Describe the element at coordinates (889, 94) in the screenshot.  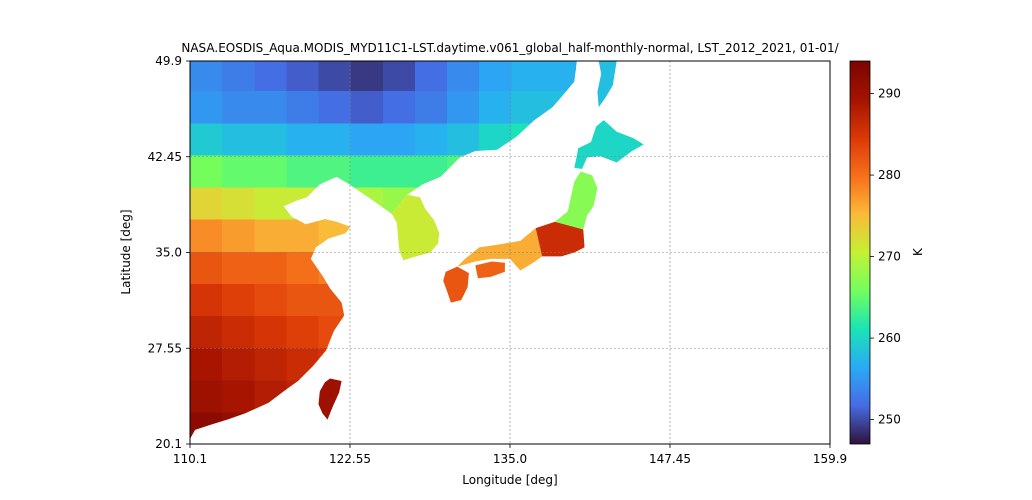
I see `colorbar-tick-label: 290` at that location.